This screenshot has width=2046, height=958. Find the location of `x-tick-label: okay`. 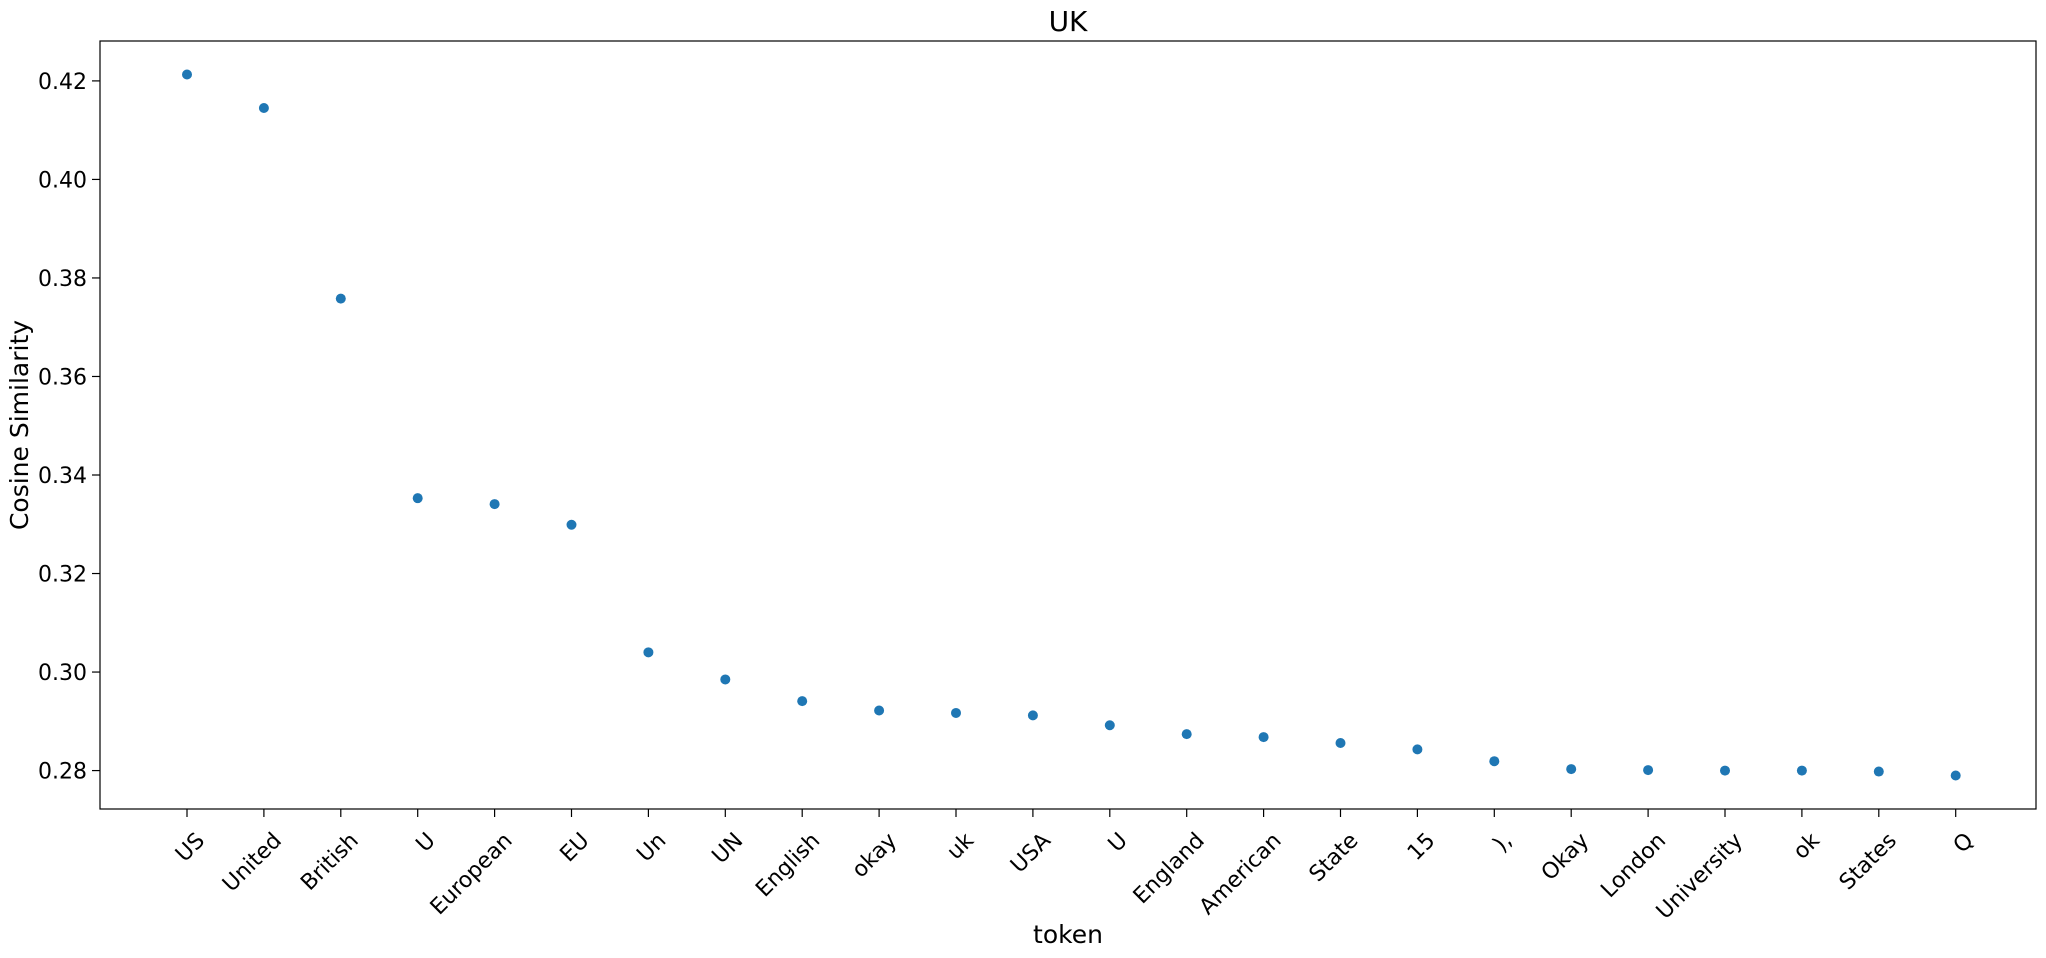

x-tick-label: okay is located at coordinates (874, 855).